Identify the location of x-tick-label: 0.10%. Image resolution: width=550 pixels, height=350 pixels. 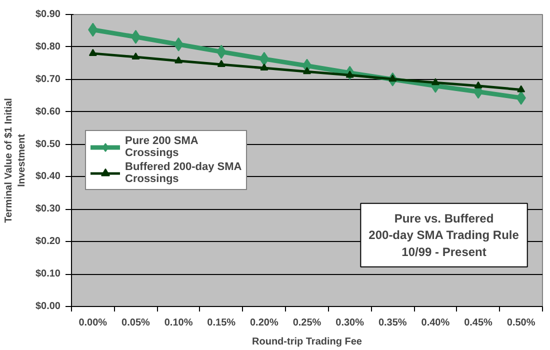
(178, 323).